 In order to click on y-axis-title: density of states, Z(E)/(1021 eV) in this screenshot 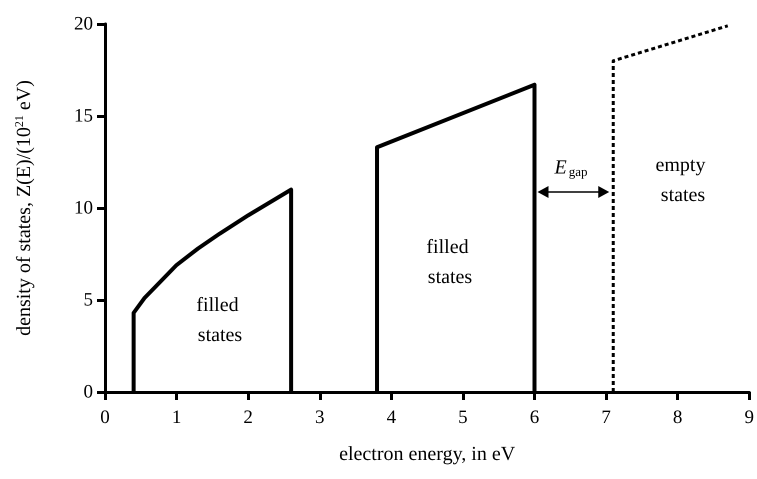, I will do `click(23, 208)`.